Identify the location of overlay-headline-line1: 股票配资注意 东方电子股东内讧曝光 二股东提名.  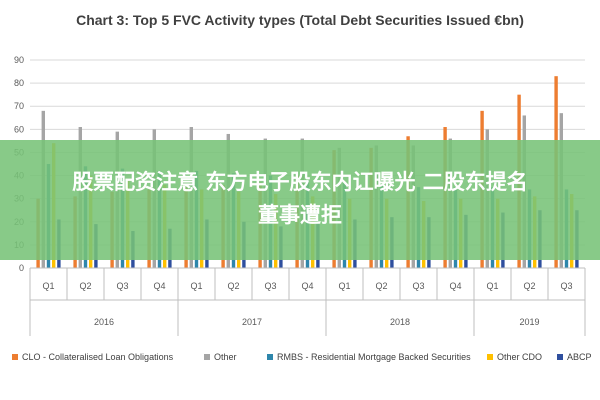
(300, 182).